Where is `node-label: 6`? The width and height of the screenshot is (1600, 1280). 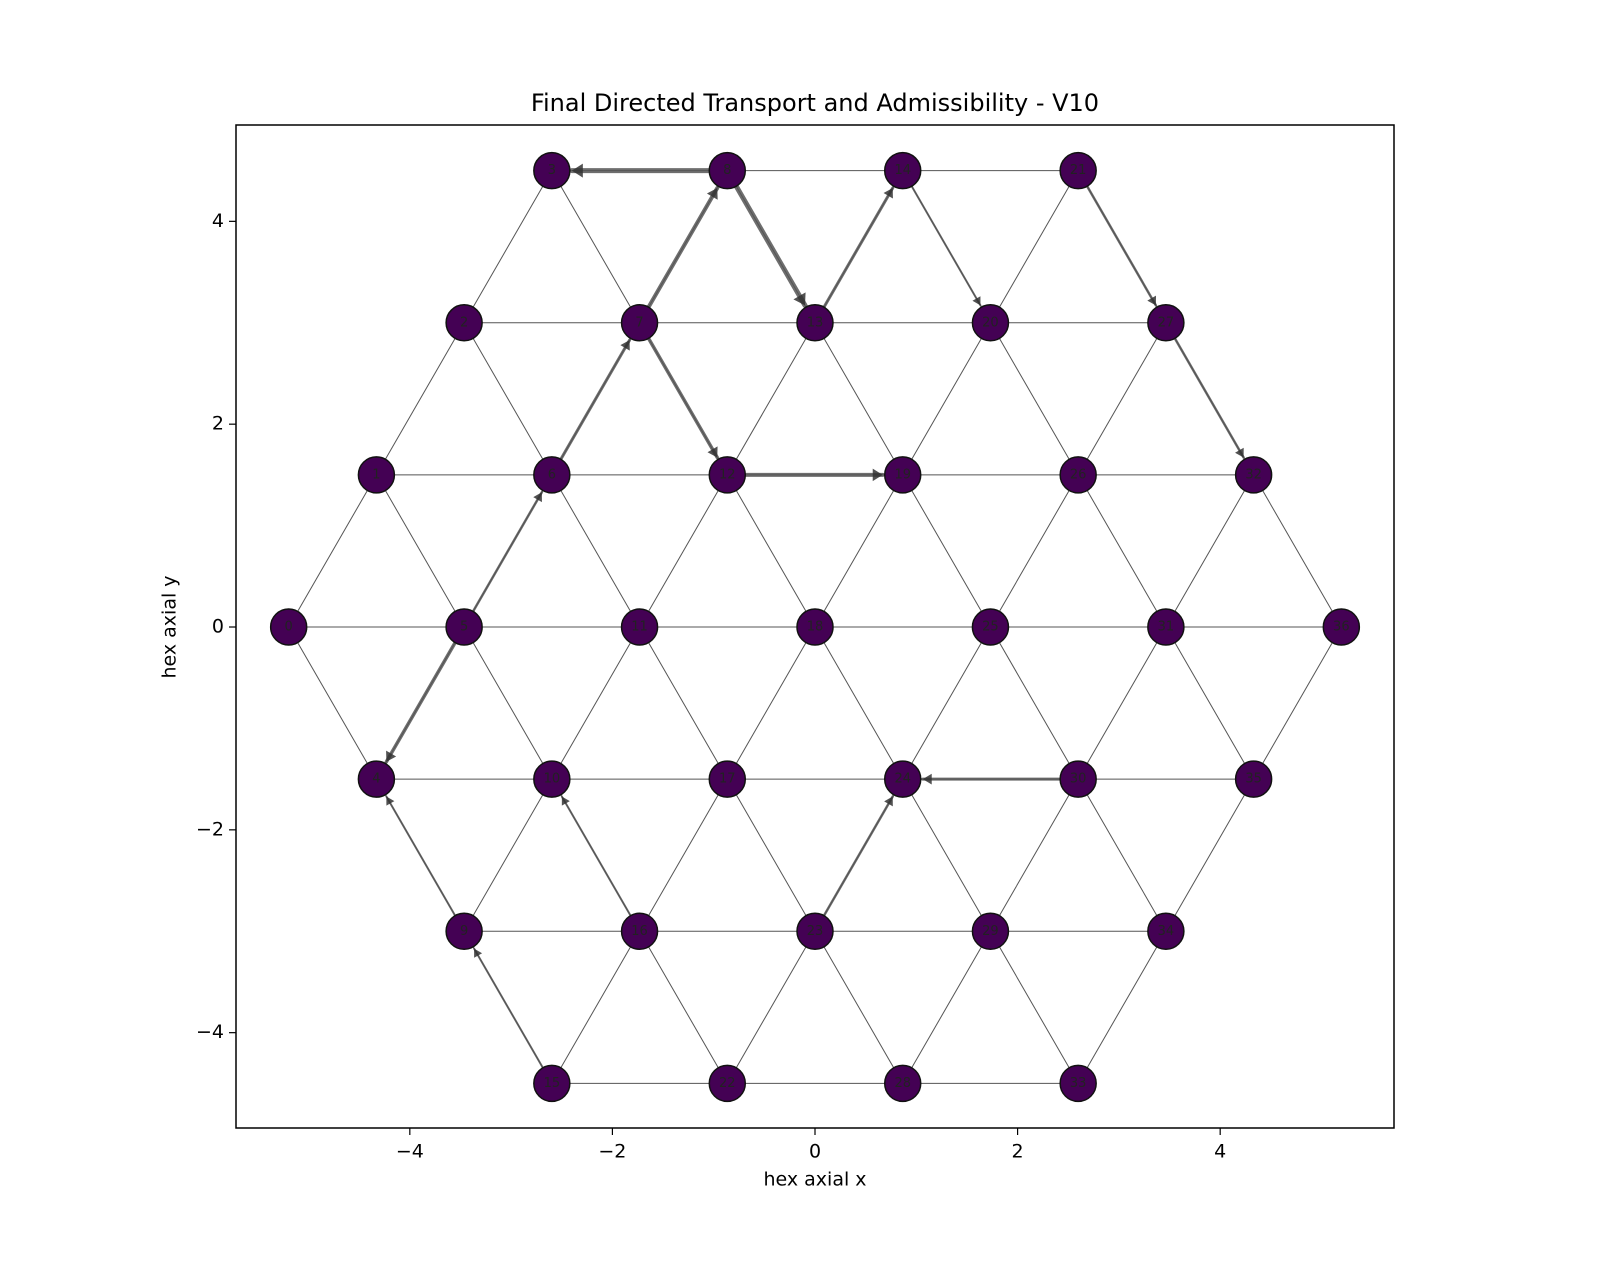
node-label: 6 is located at coordinates (552, 474).